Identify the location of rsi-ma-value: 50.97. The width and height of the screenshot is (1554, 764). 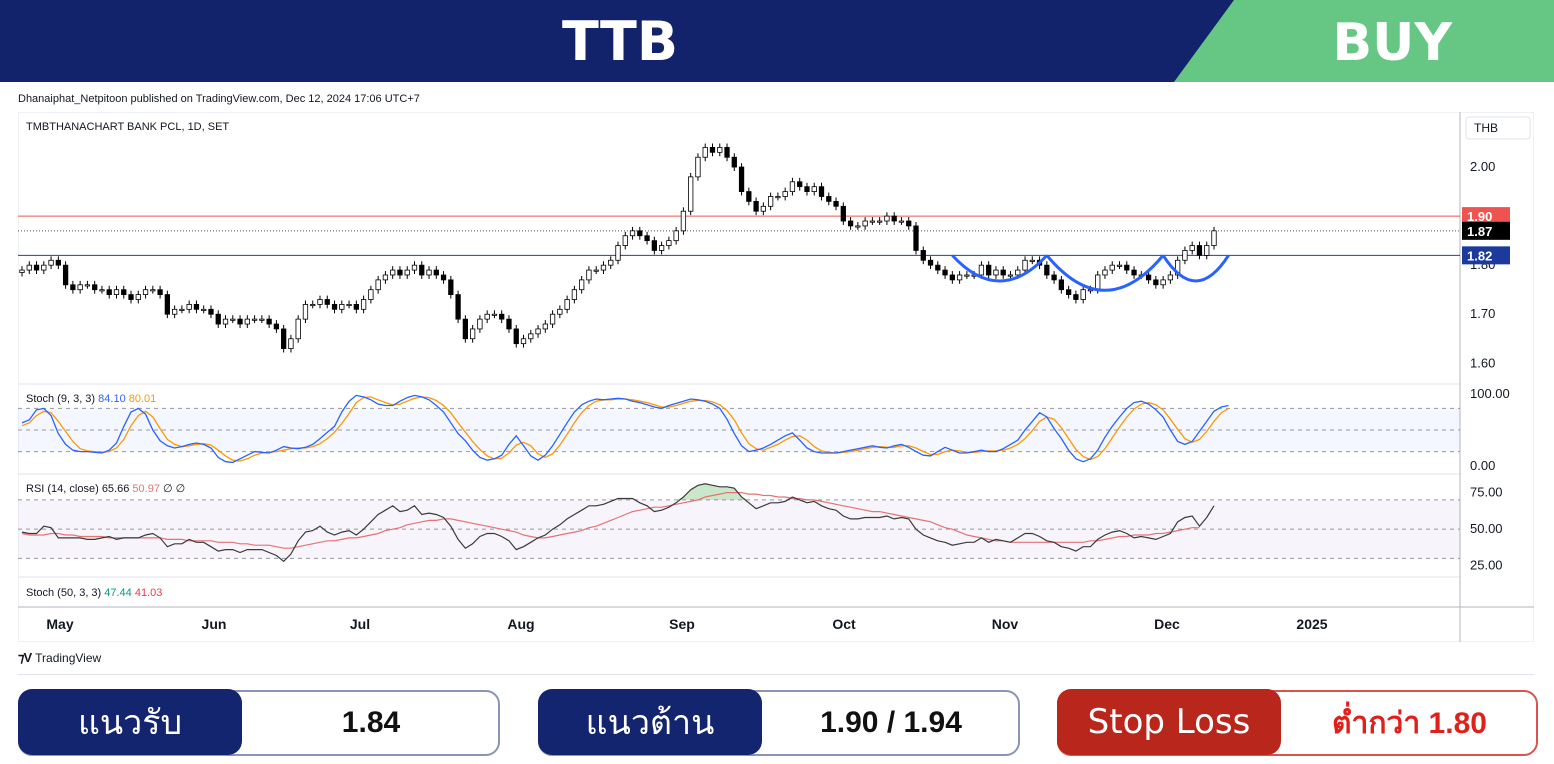
(146, 489).